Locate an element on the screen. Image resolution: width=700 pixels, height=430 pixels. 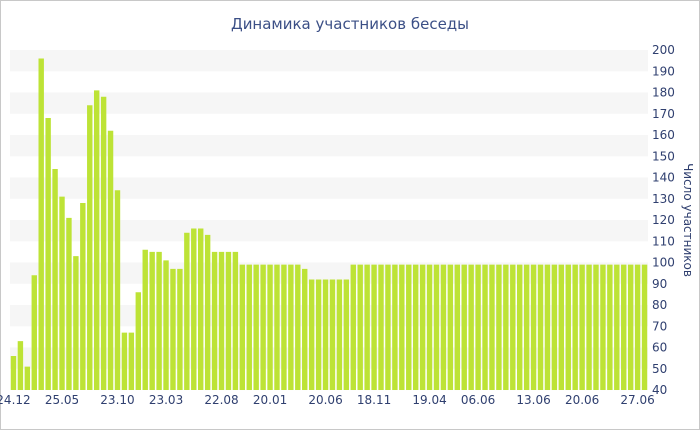
y-tick-label: 170 is located at coordinates (663, 114).